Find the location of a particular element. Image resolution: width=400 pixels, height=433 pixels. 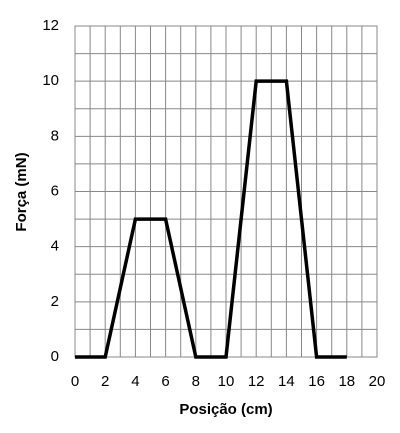

y-tick-label: 0 is located at coordinates (55, 356).